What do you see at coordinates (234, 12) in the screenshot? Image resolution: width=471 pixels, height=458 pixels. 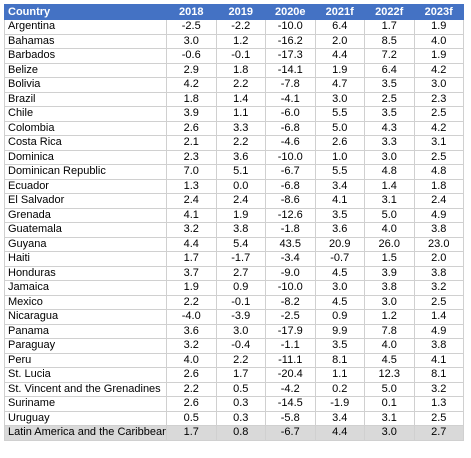 I see `header-row: Country 2018 2019 2020e 2021f 2022f 2023f` at bounding box center [234, 12].